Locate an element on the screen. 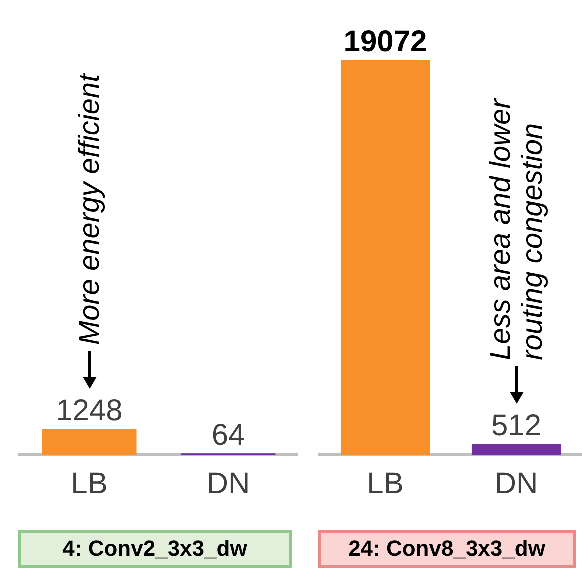  annotation: Less area and lower routing congestion is located at coordinates (516, 229).